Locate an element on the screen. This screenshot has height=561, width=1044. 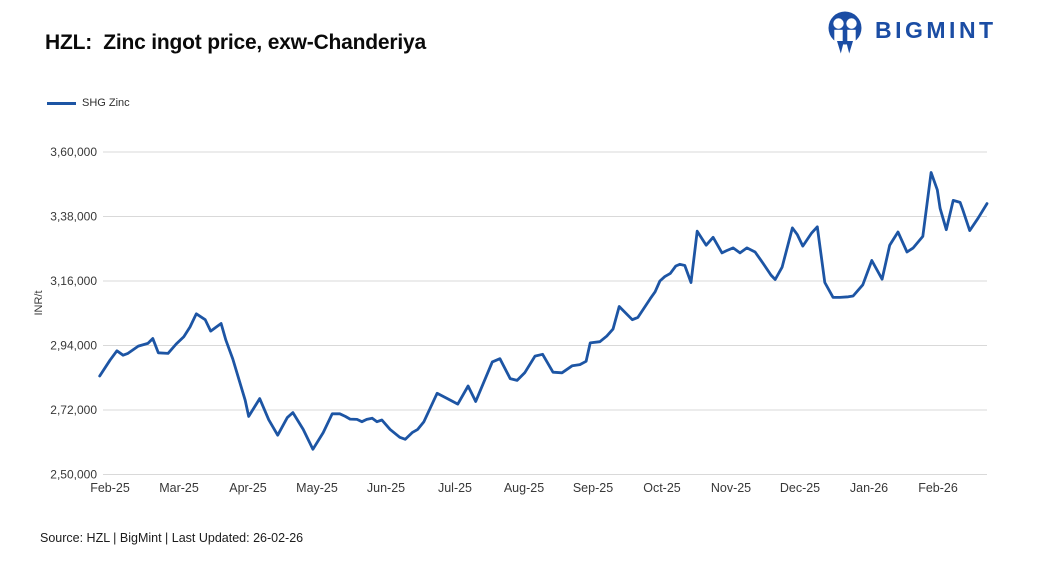
x-tick-label: Jan-26 is located at coordinates (869, 488).